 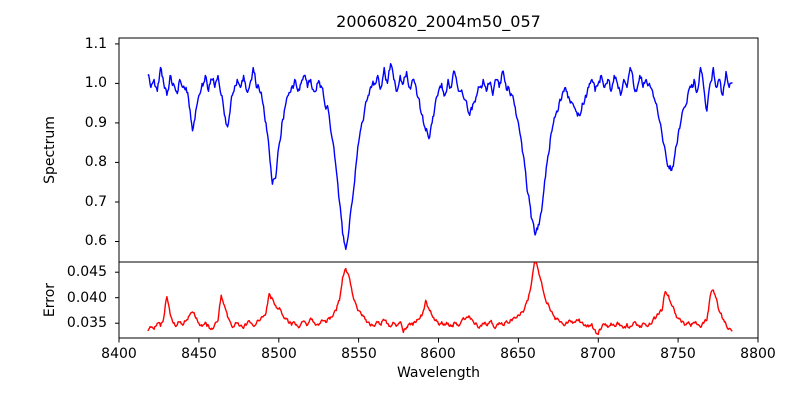 What do you see at coordinates (95, 123) in the screenshot?
I see `spectrum-ytick-label: 0.9` at bounding box center [95, 123].